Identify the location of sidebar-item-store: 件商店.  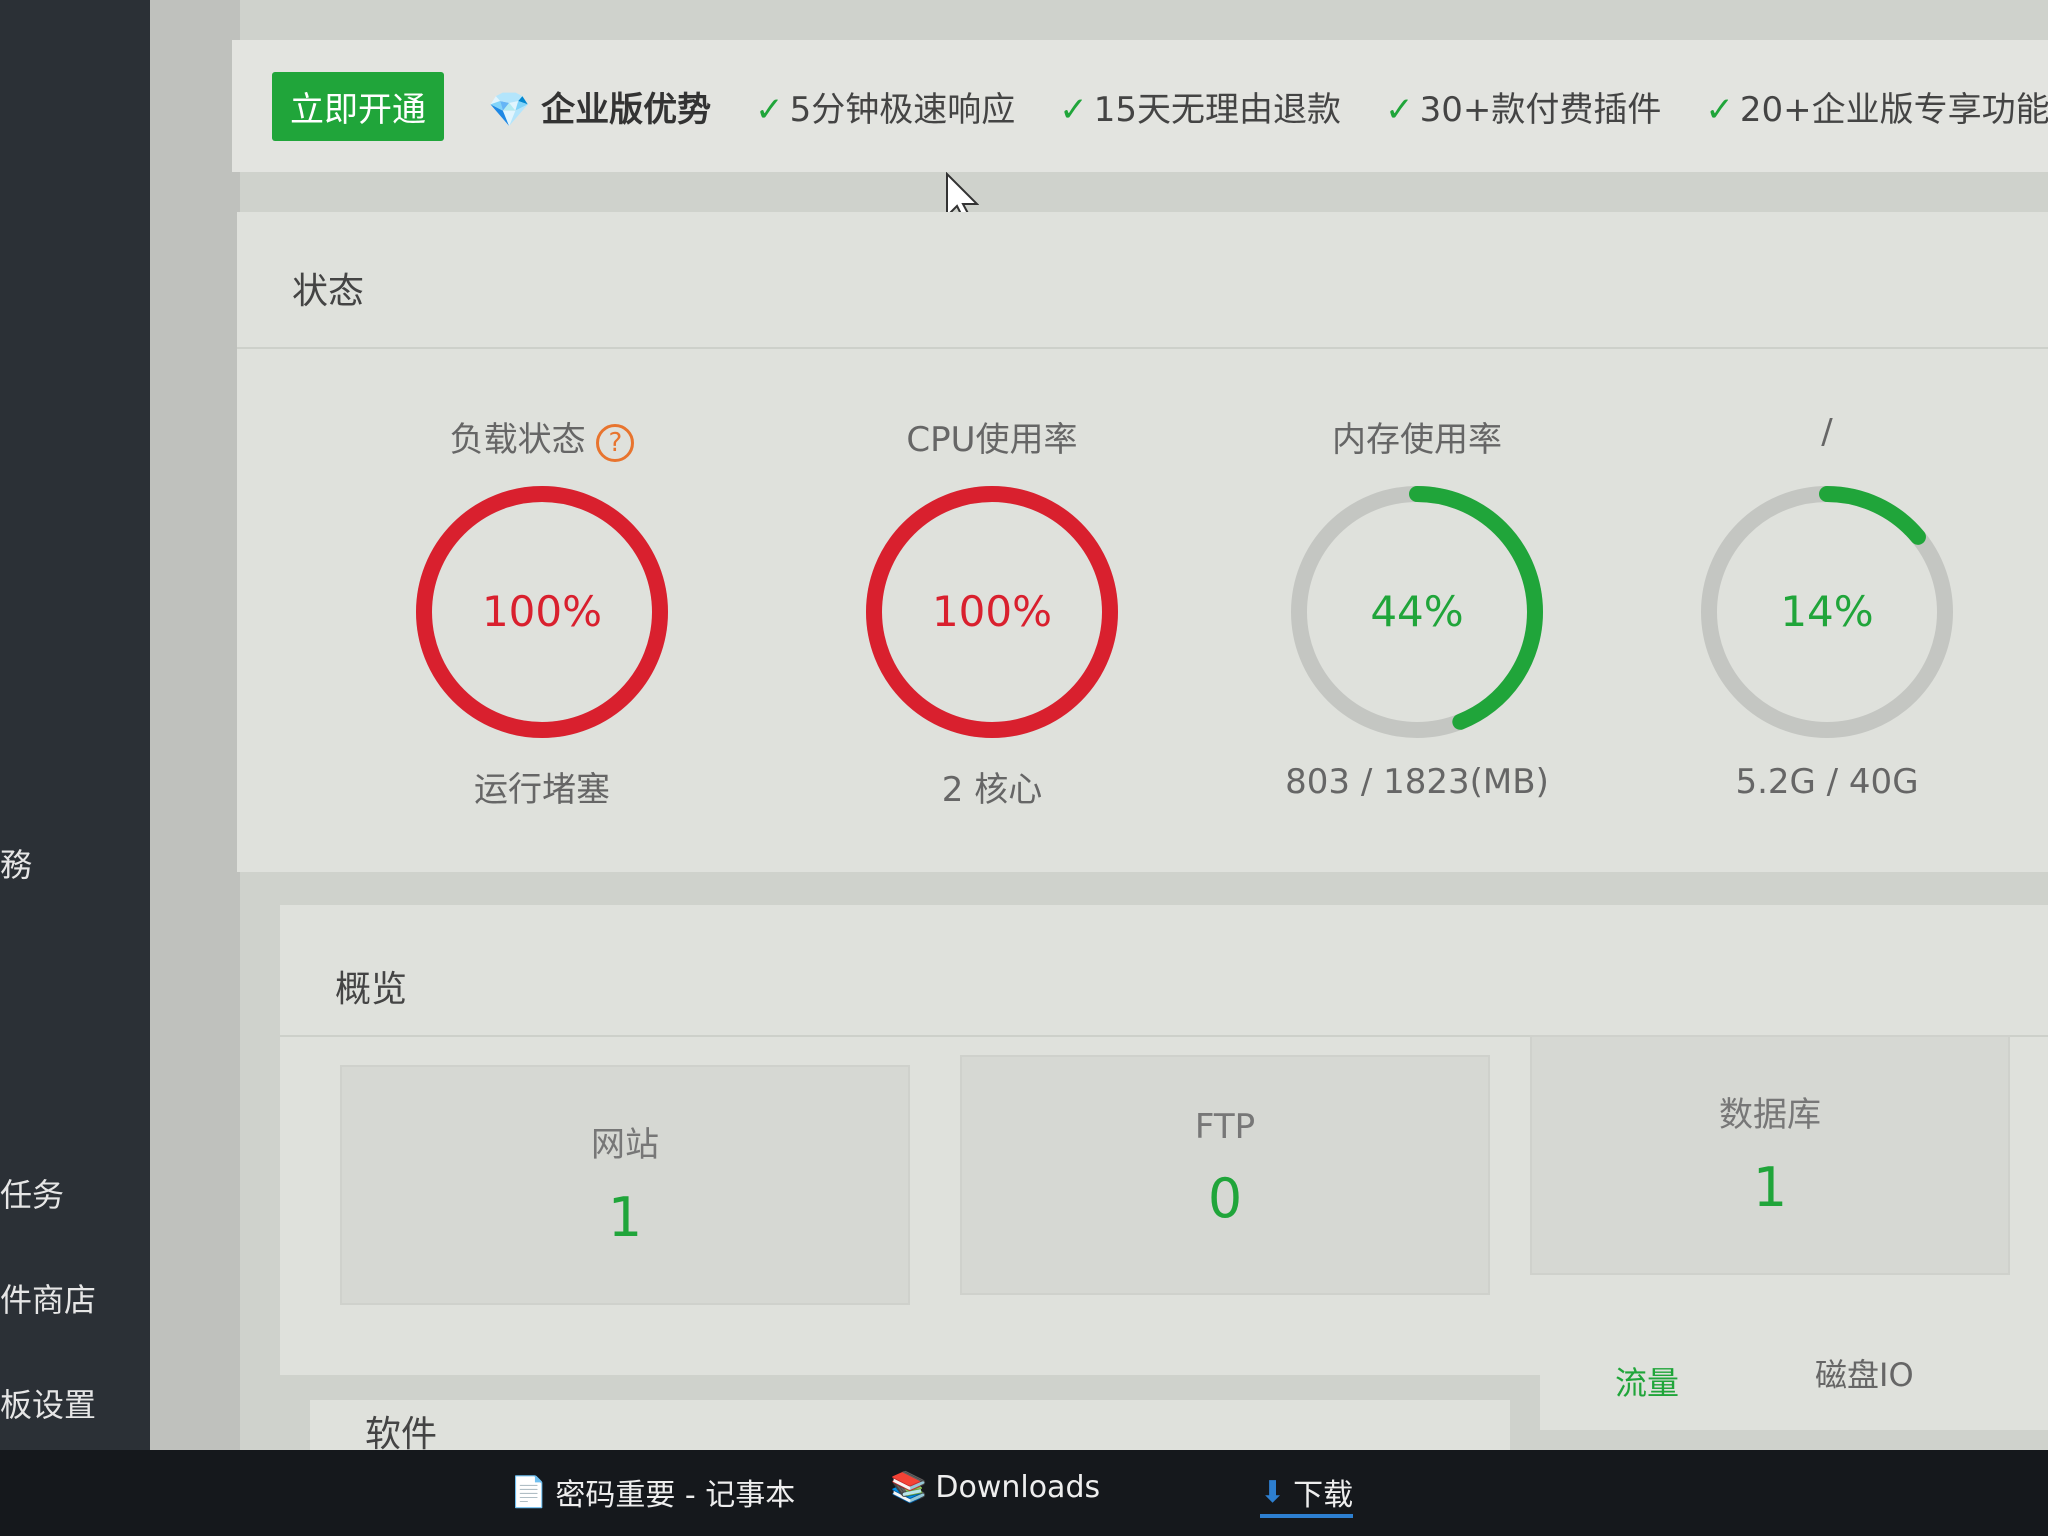
(48, 1300).